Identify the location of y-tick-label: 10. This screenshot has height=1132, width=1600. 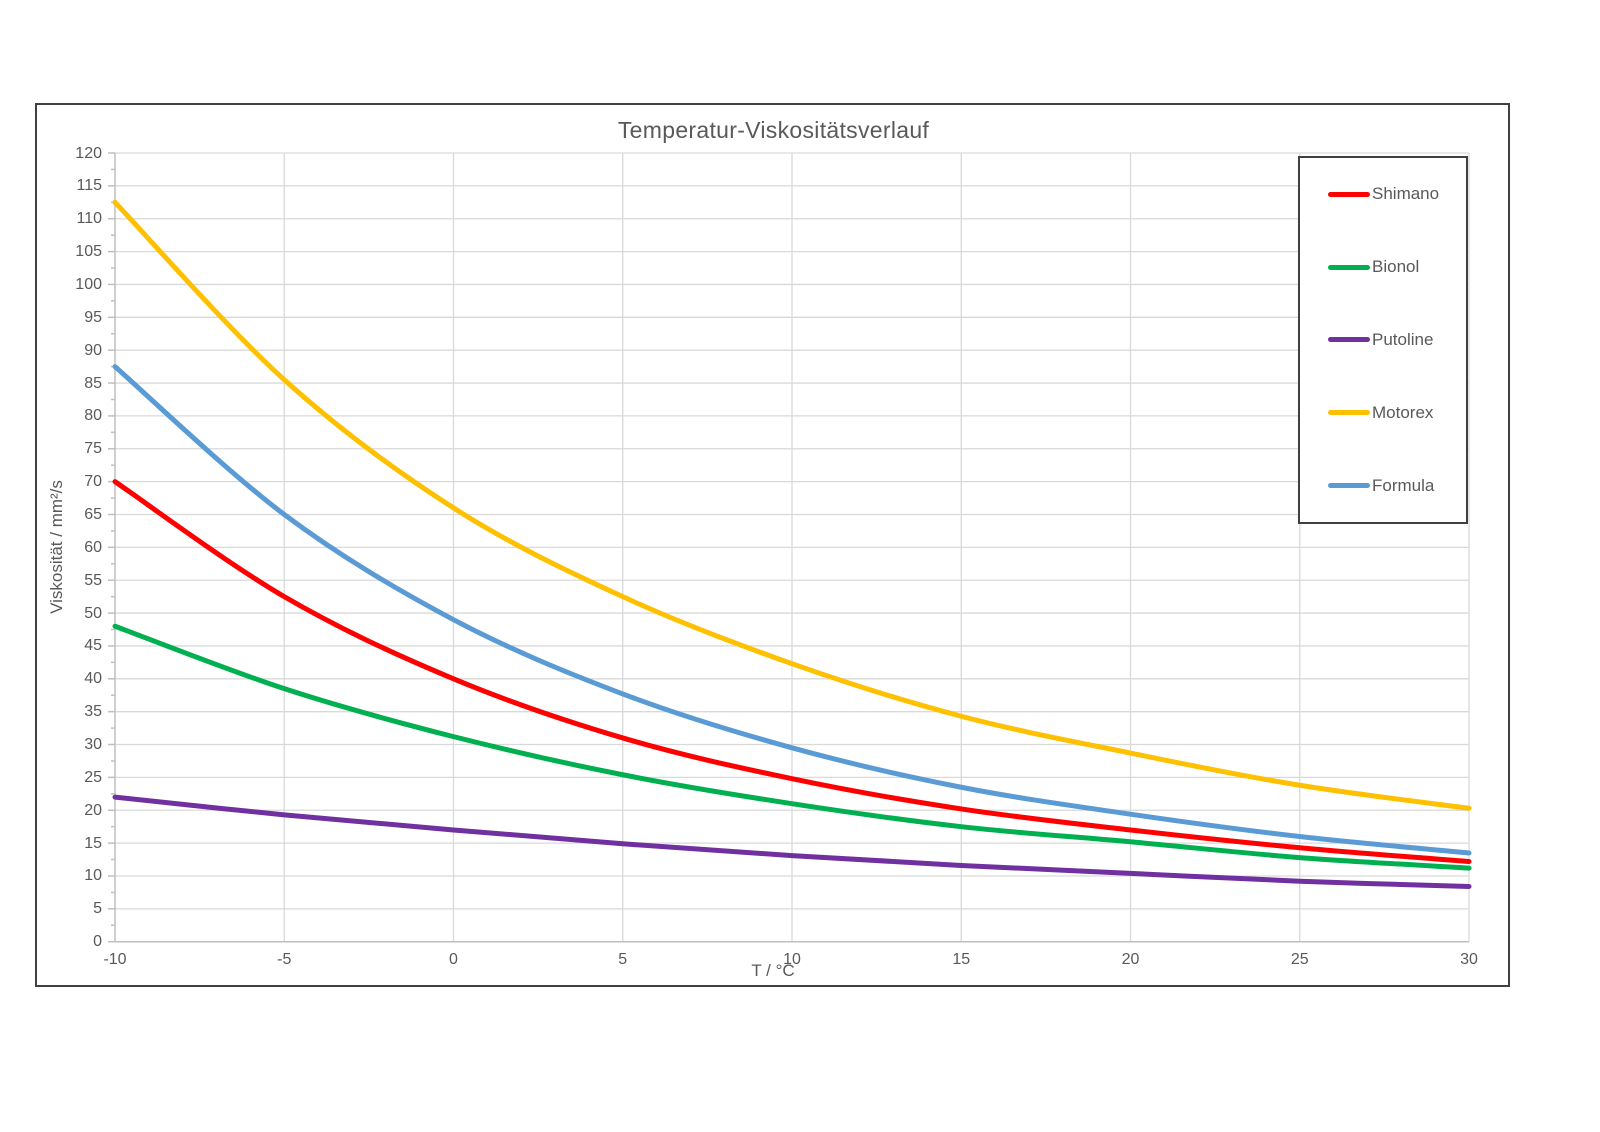
(93, 876).